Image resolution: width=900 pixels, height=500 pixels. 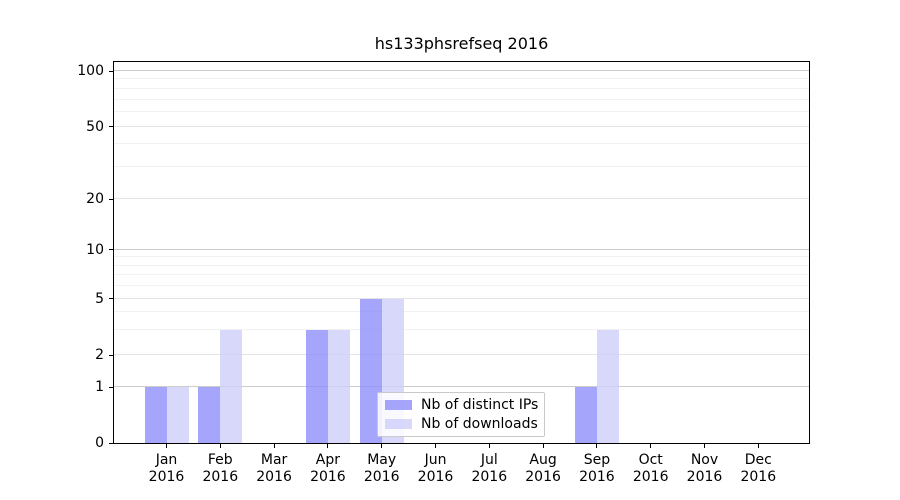 I want to click on legend-swatch-distinct-ips-icon, so click(x=398, y=405).